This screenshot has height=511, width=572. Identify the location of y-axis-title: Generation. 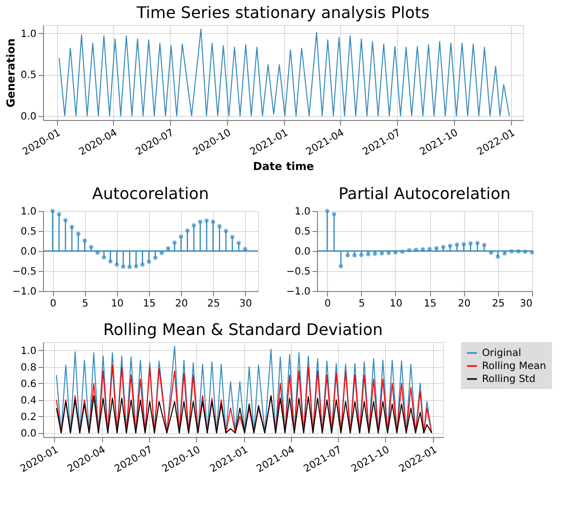
(11, 73).